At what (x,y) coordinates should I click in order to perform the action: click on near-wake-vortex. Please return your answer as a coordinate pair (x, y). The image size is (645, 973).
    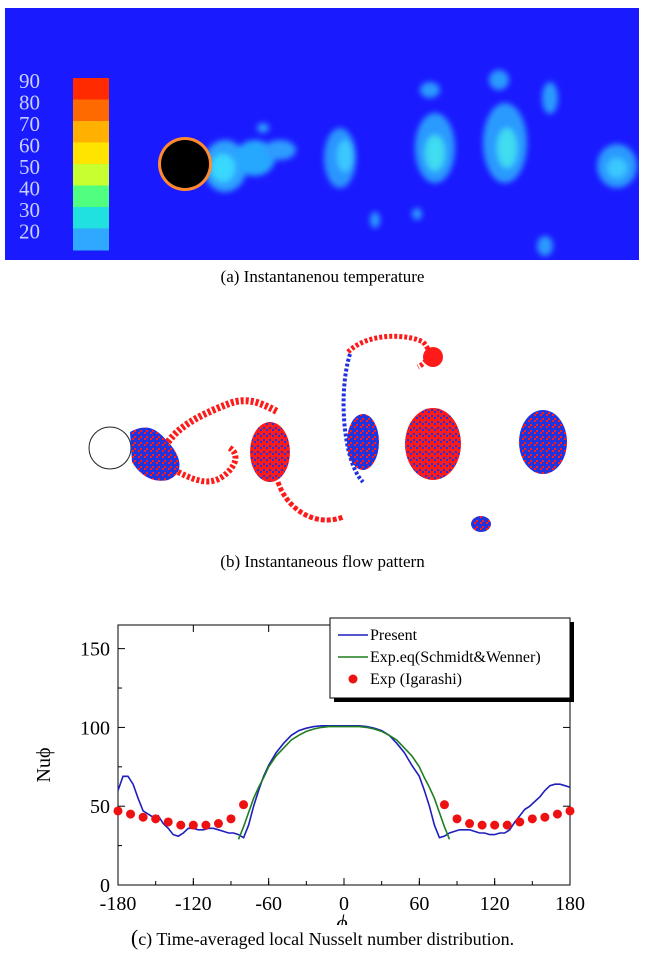
    Looking at the image, I should click on (155, 454).